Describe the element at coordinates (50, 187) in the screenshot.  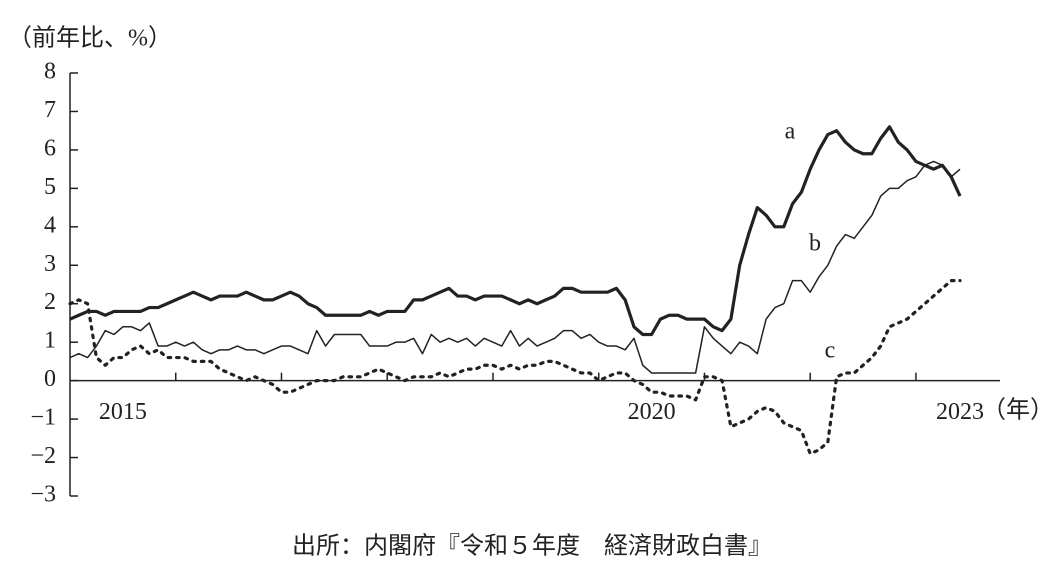
I see `y-tick-label: 5` at that location.